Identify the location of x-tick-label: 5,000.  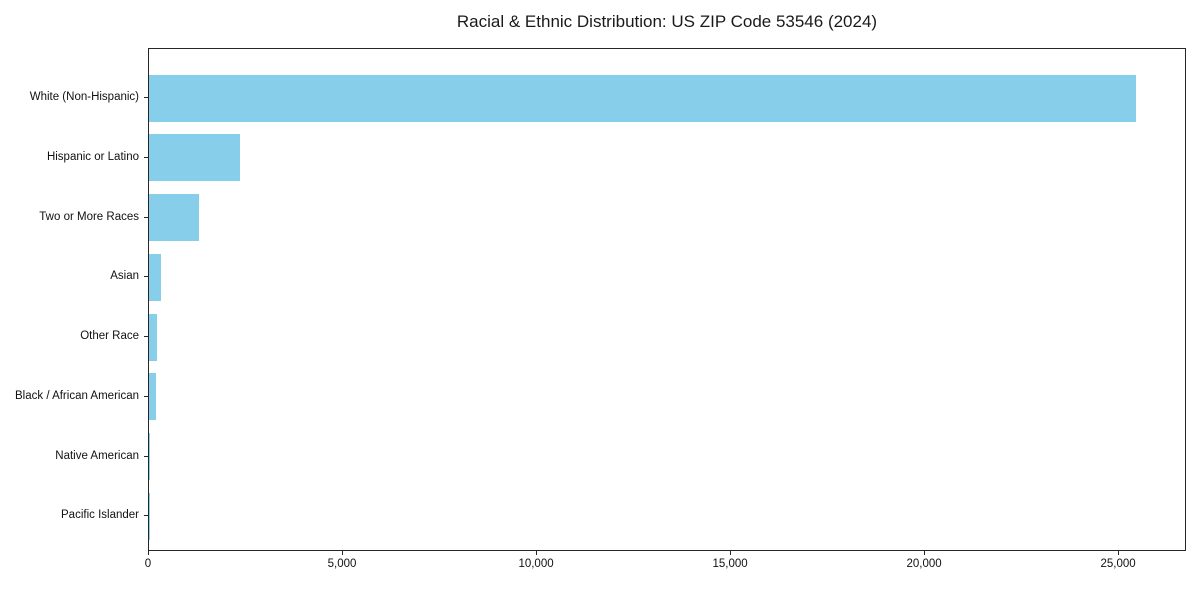
(342, 564).